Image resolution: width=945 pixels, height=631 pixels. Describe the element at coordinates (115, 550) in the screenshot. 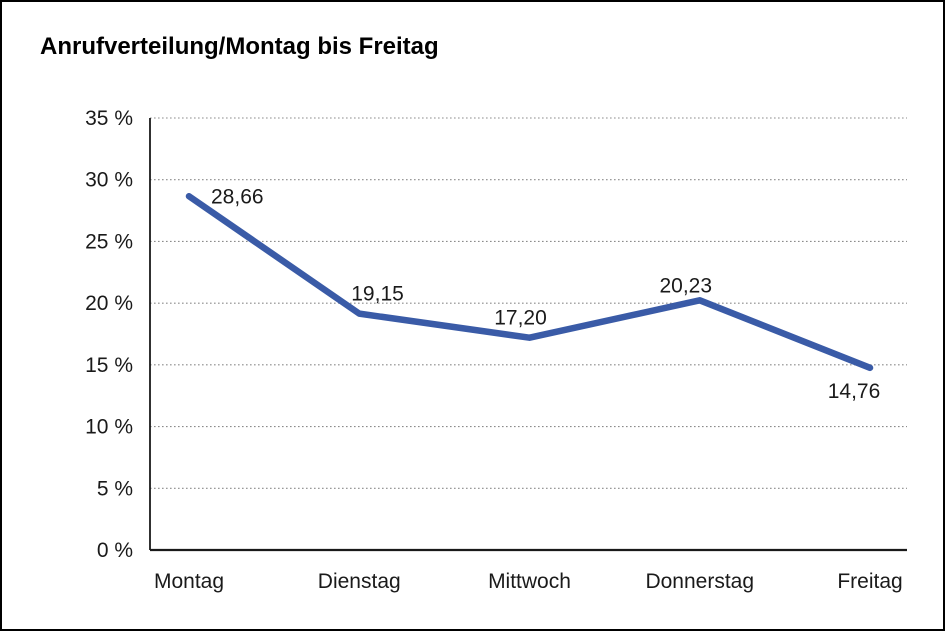

I see `y-tick-label: 0 %` at that location.